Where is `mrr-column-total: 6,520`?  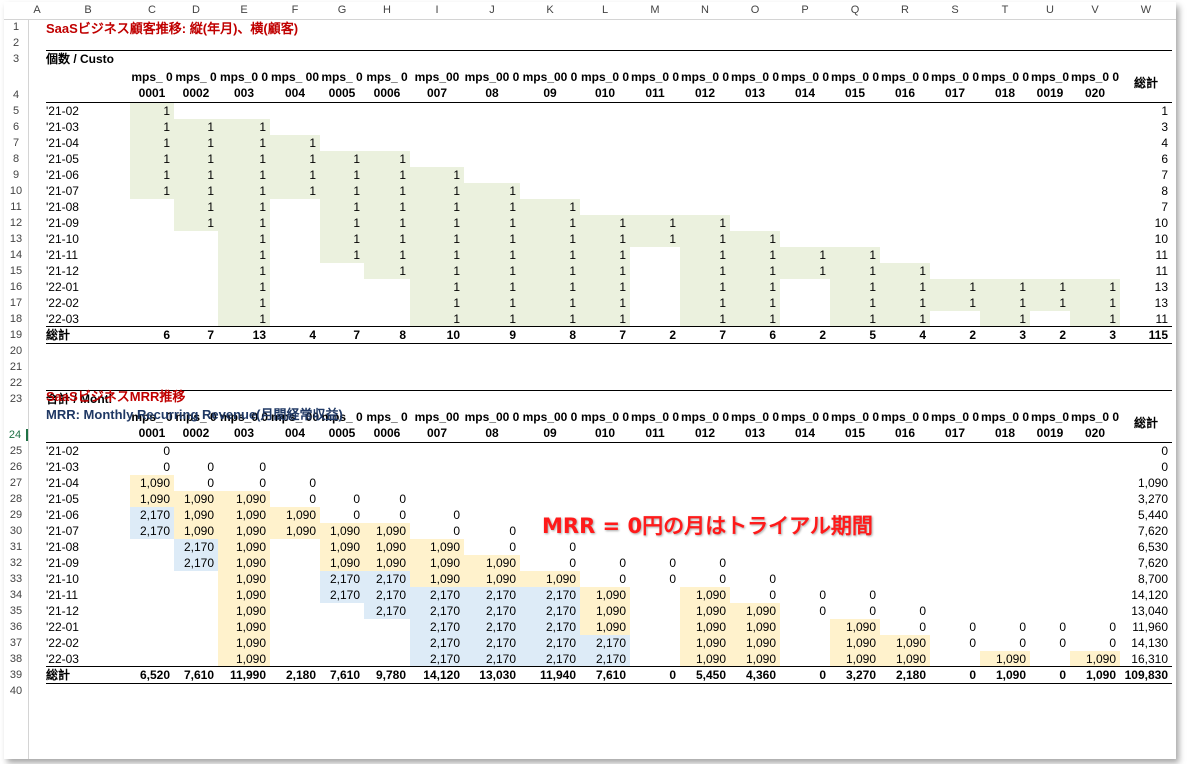 mrr-column-total: 6,520 is located at coordinates (154, 675).